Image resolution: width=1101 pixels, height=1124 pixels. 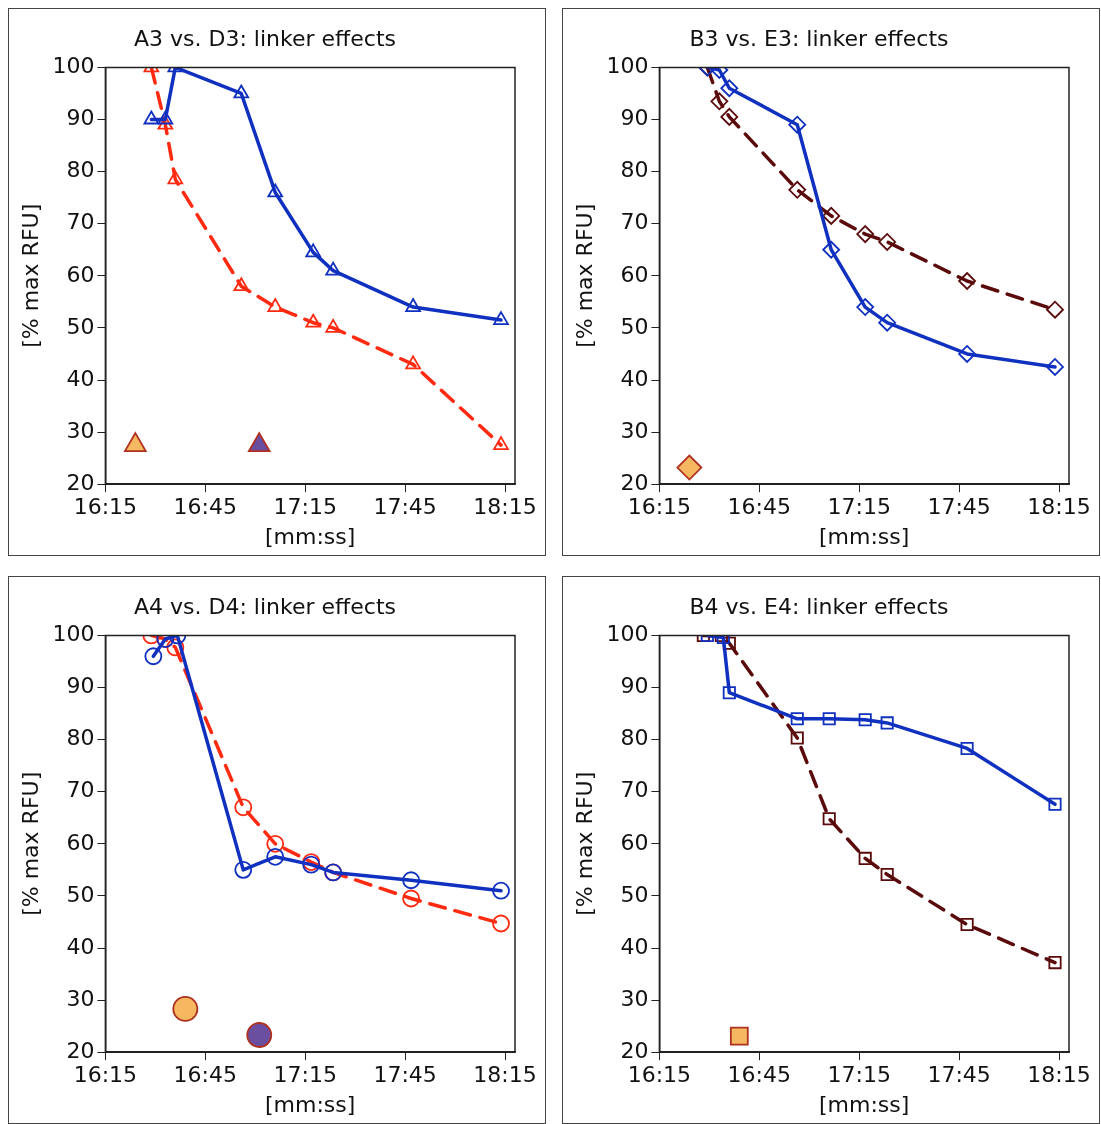 I want to click on chart-title: A4 vs. D4: linker effects, so click(x=265, y=606).